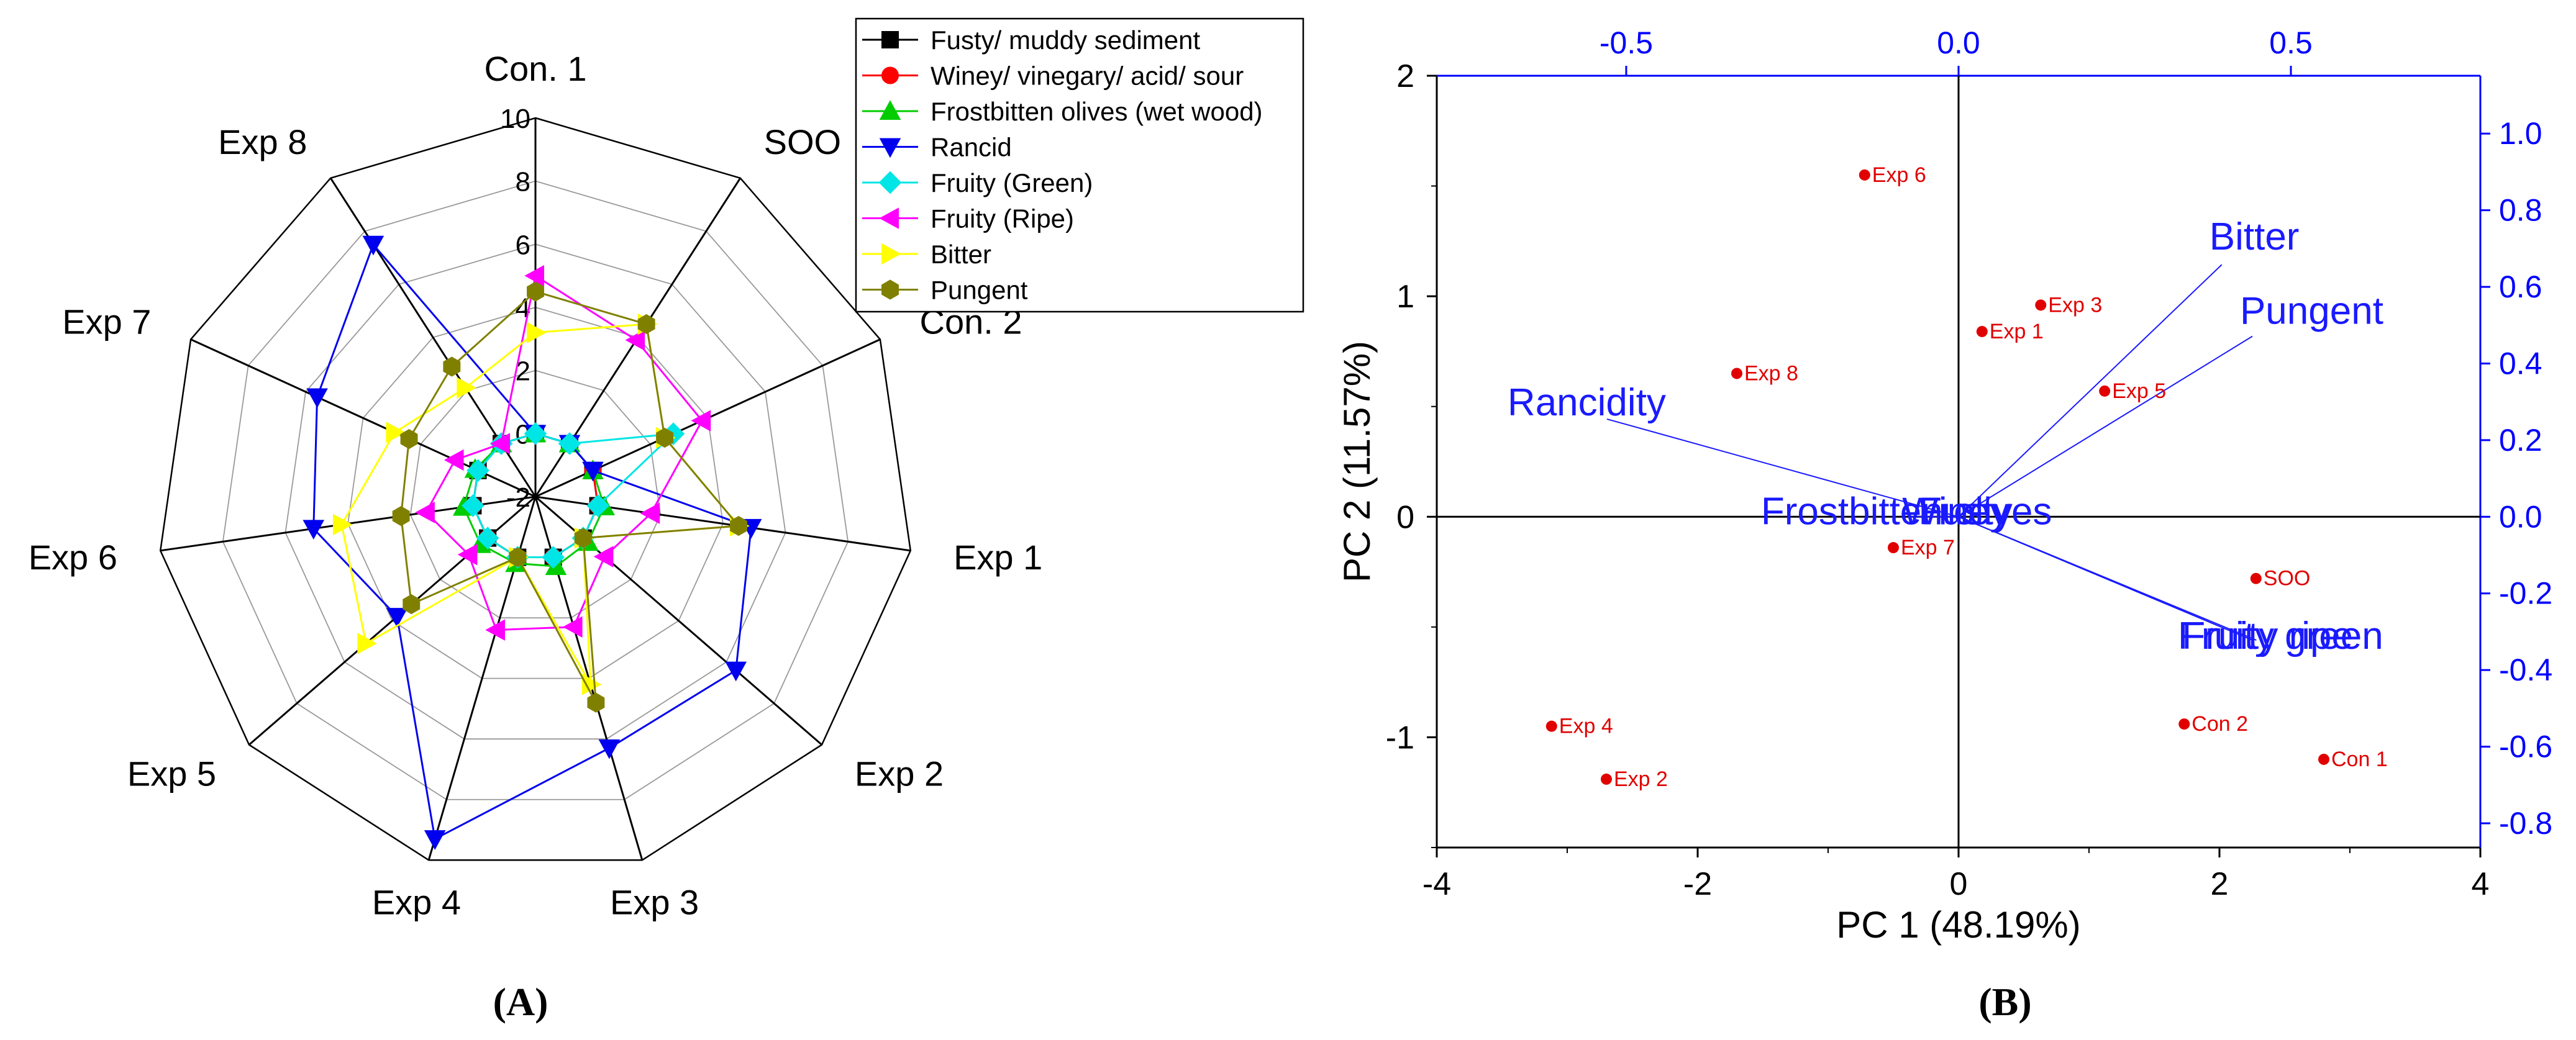 This screenshot has height=1040, width=2576. I want to click on biplot-right-tick-label: 0.8, so click(2520, 210).